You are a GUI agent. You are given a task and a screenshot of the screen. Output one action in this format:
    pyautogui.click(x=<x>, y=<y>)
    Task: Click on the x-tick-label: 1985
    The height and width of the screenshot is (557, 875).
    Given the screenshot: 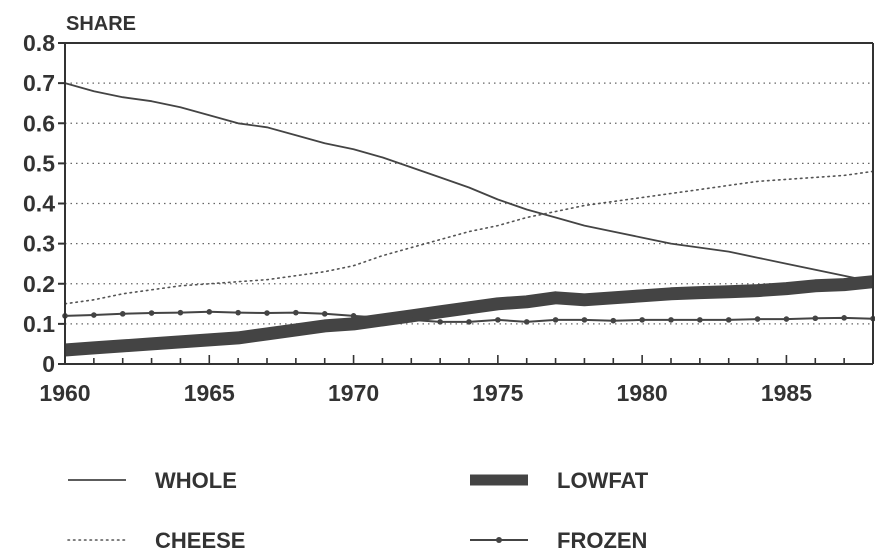 What is the action you would take?
    pyautogui.click(x=786, y=393)
    